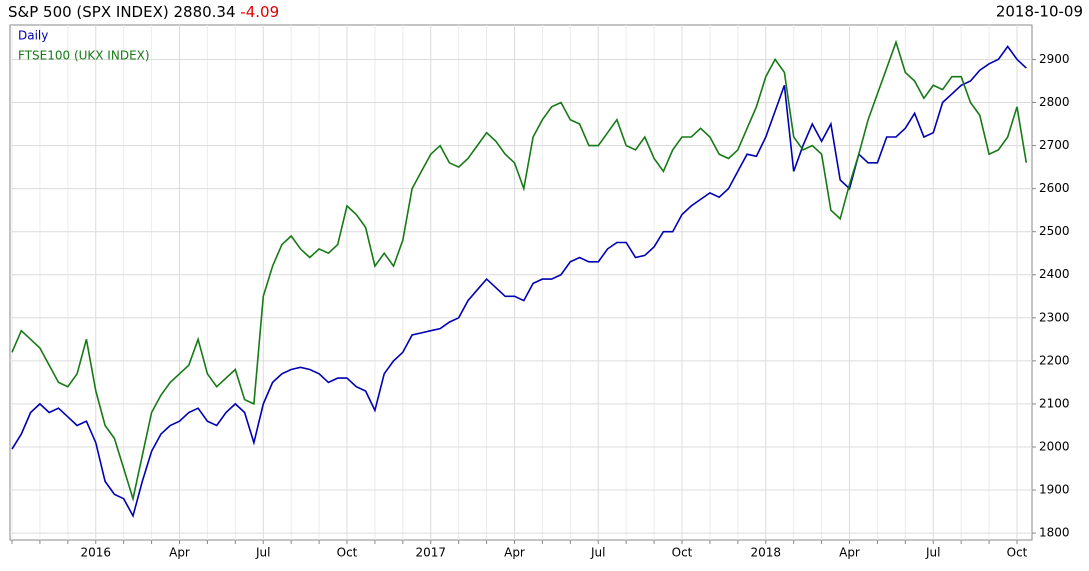 The image size is (1089, 571). Describe the element at coordinates (33, 36) in the screenshot. I see `legend-entry: Daily` at that location.